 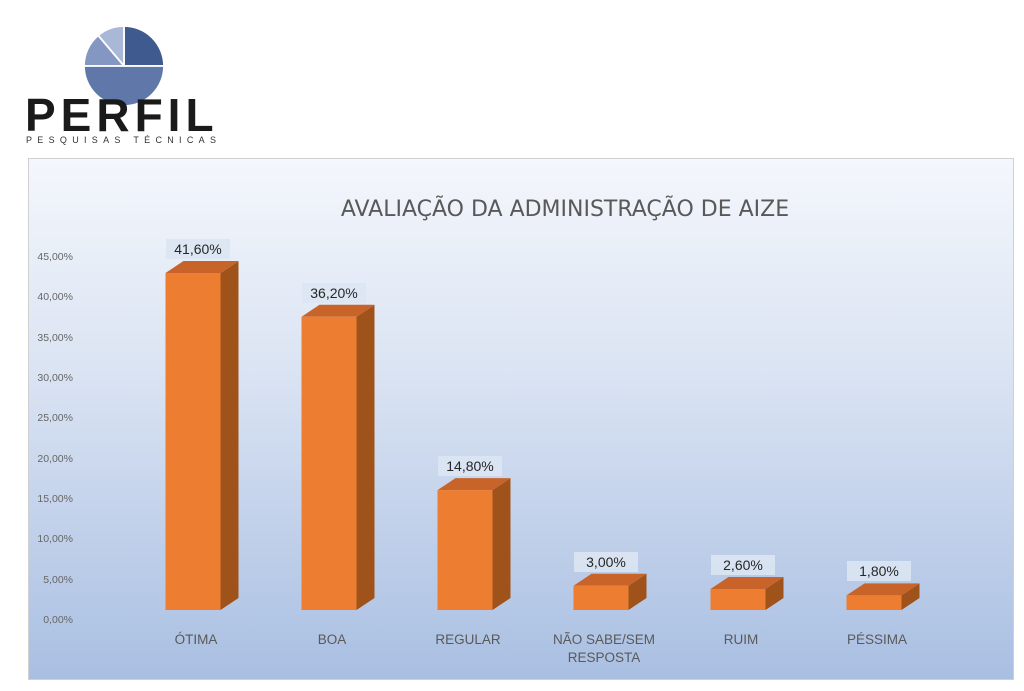 What do you see at coordinates (58, 579) in the screenshot?
I see `y-tick-label: 5,00%` at bounding box center [58, 579].